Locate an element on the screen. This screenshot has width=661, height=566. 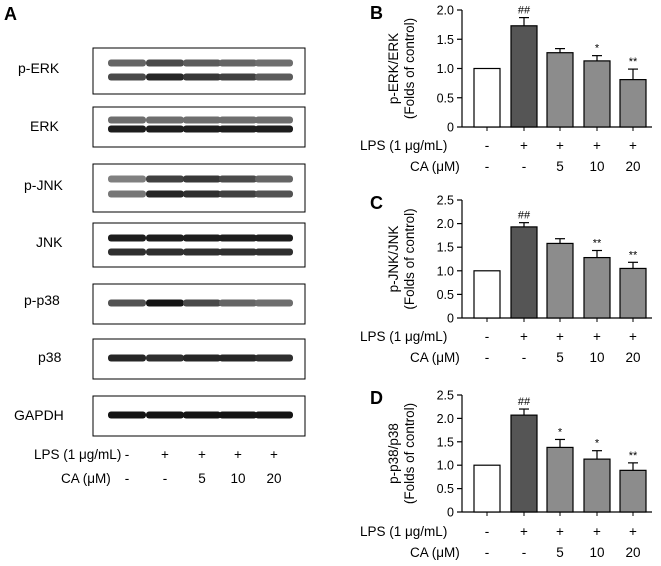
blot-label-jnk: JNK is located at coordinates (49, 242).